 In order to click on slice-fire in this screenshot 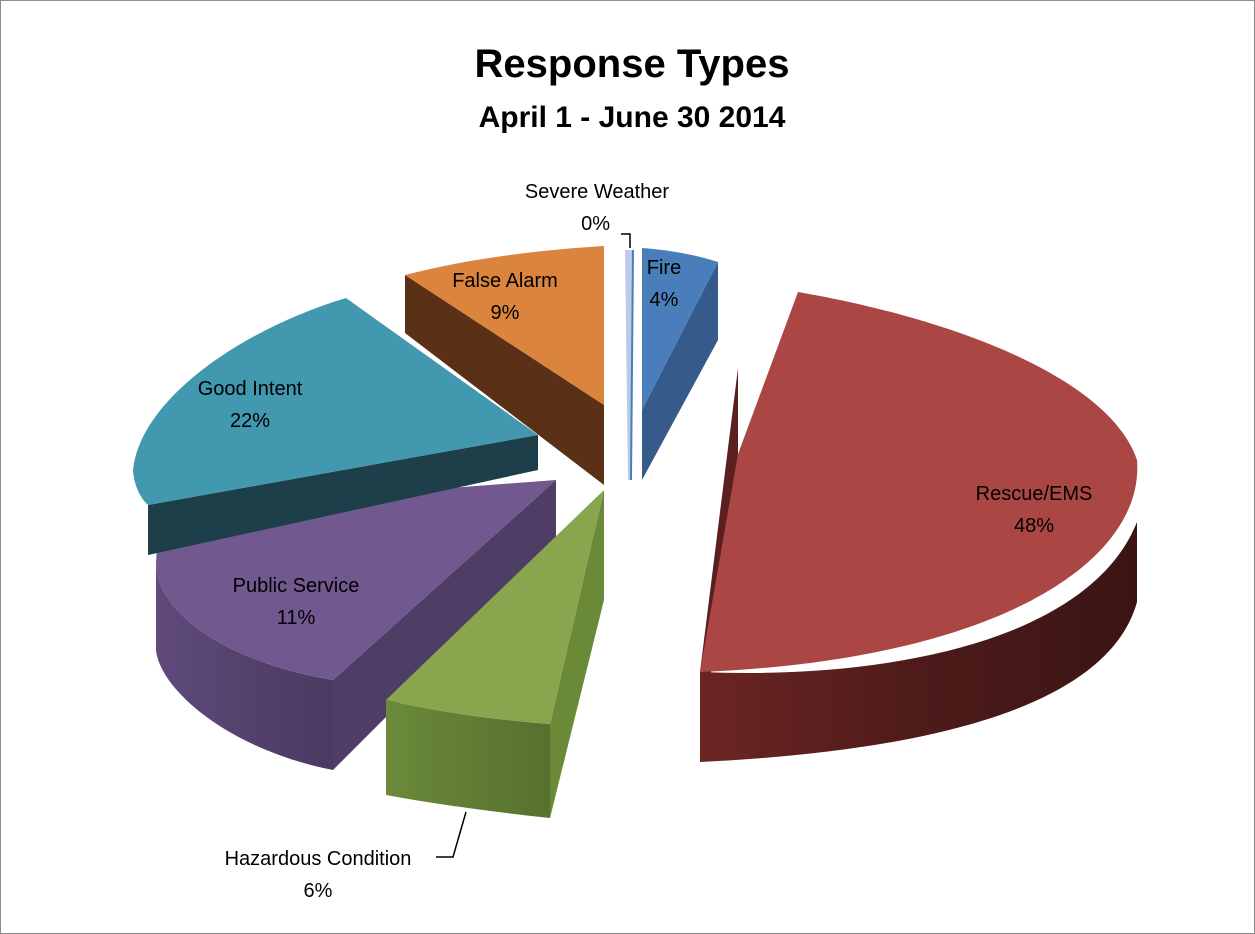, I will do `click(680, 364)`.